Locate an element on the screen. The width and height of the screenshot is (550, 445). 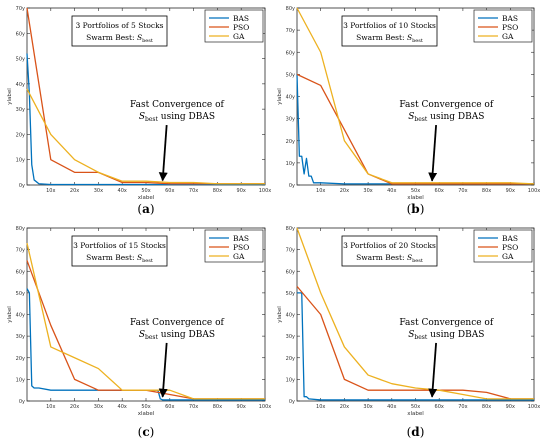
arrow-annotation-subscript: best is located at coordinates (151, 119).